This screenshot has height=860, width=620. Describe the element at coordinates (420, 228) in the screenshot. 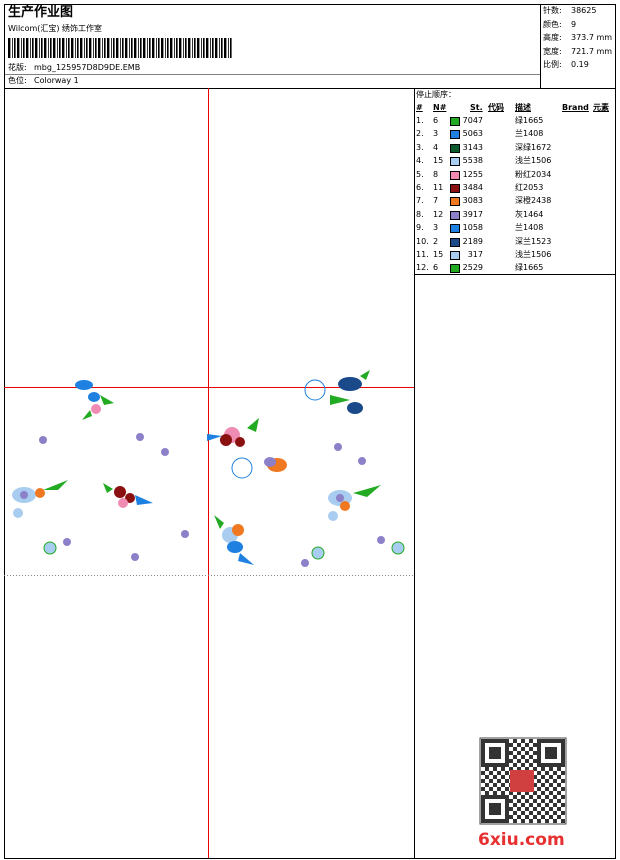

I see `row-index: 9.` at that location.